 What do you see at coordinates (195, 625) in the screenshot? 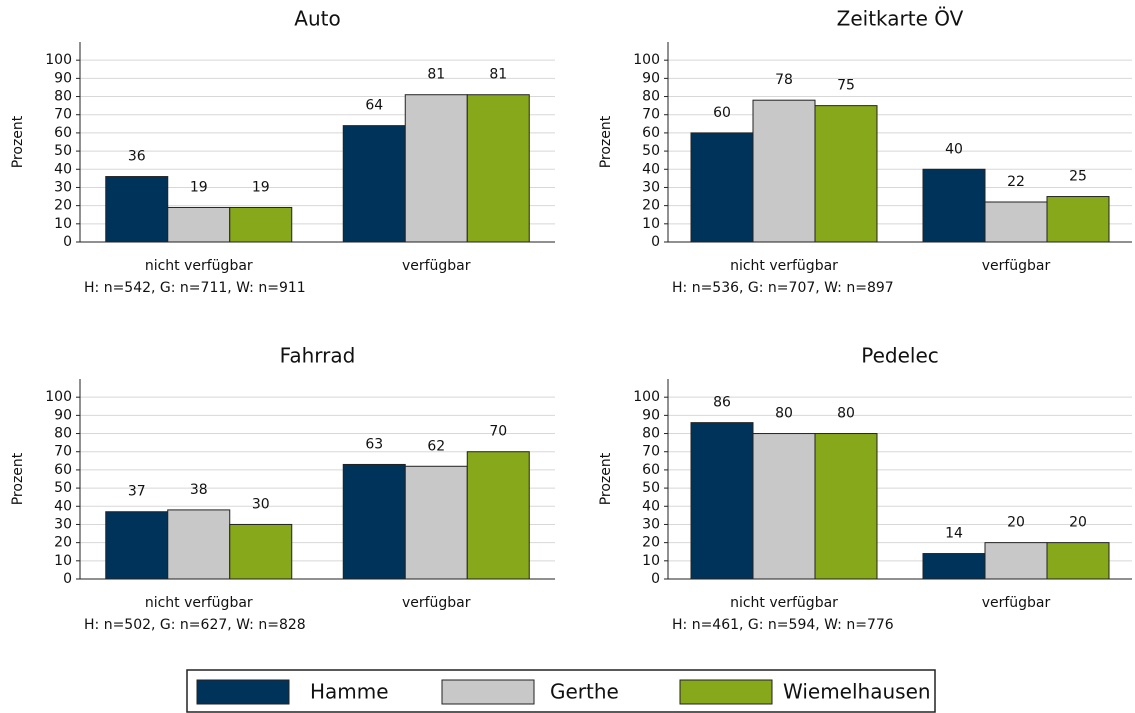
I see `note: H: n=502, G: n=627, W: n=828` at bounding box center [195, 625].